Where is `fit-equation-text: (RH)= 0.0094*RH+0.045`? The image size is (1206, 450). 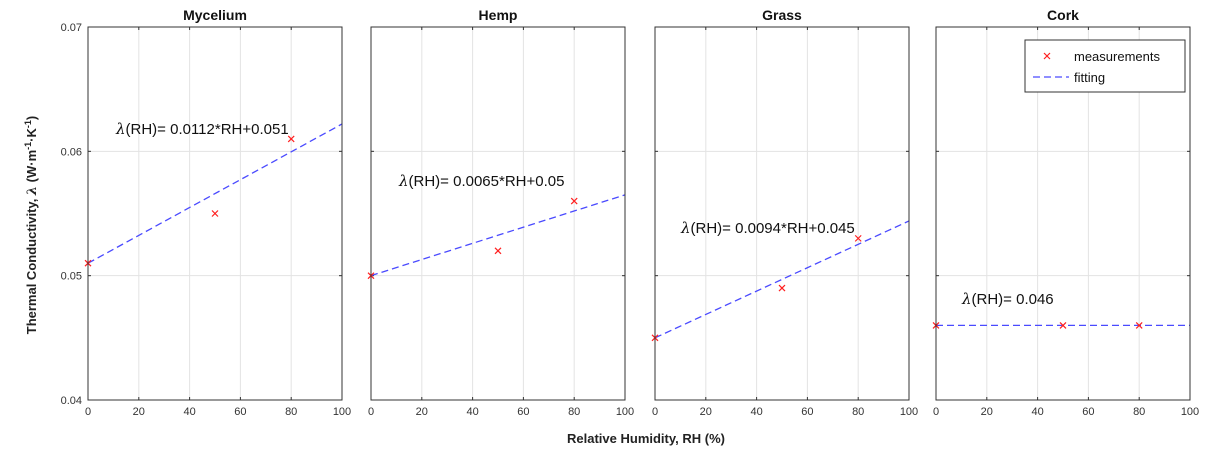 fit-equation-text: (RH)= 0.0094*RH+0.045 is located at coordinates (773, 228).